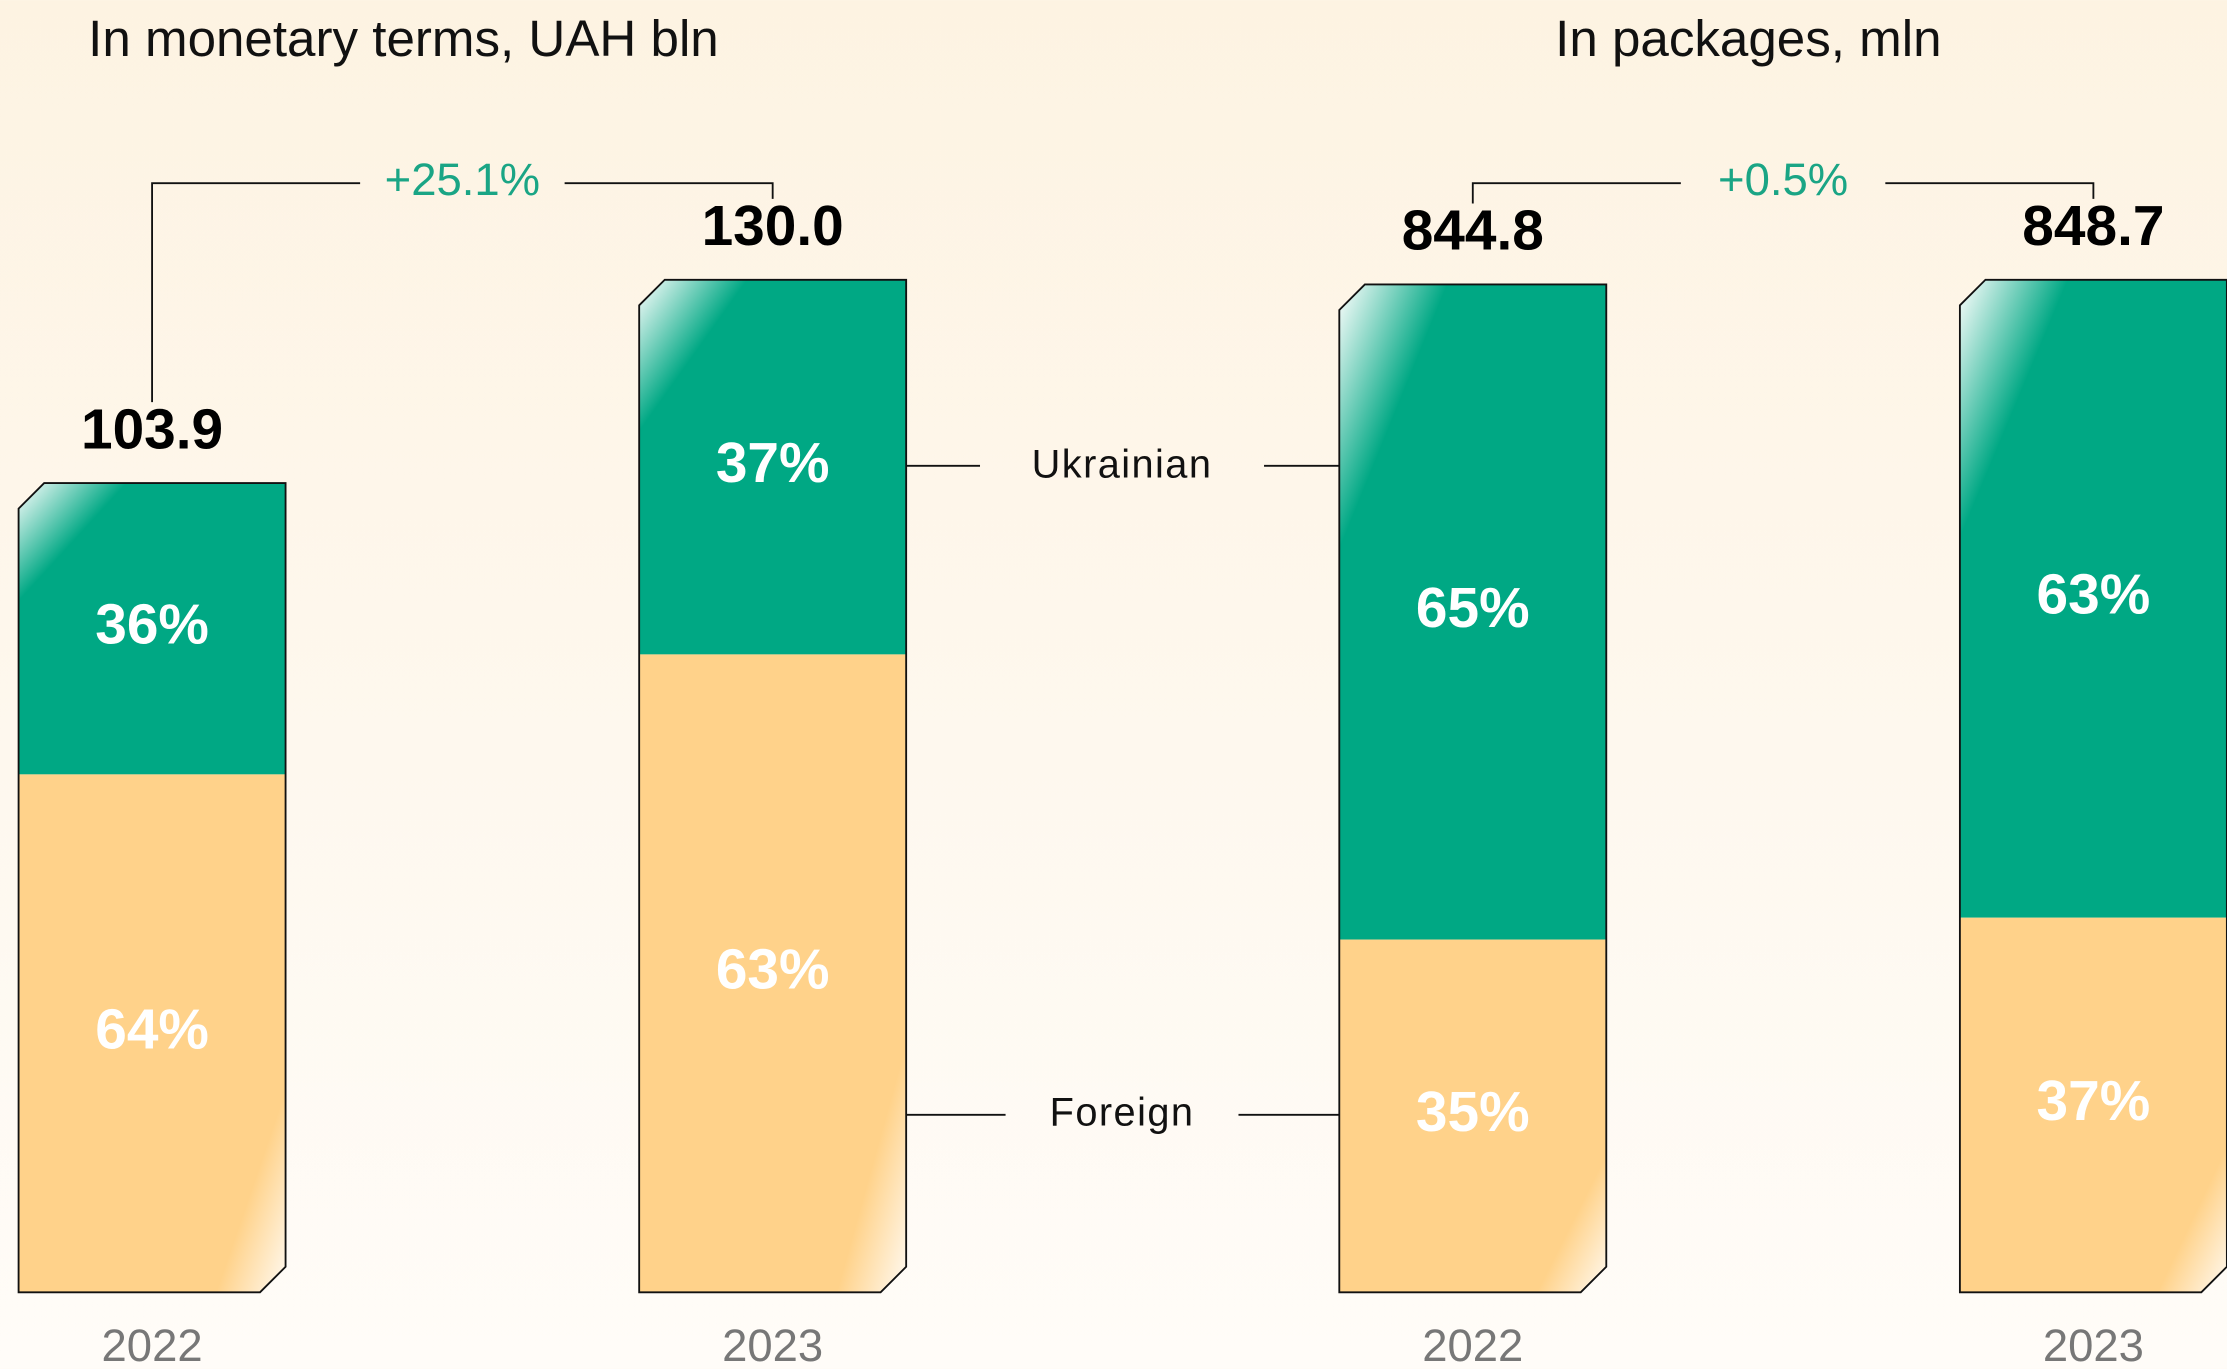 The image size is (2227, 1369). Describe the element at coordinates (1473, 1112) in the screenshot. I see `segment-label: 35%` at that location.